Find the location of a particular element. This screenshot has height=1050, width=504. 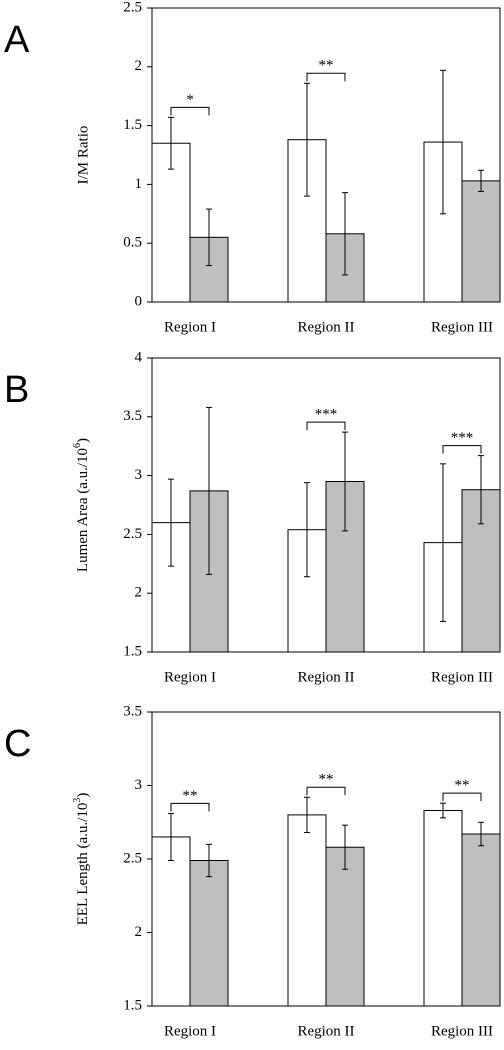

y-axis-label-text: EEL Length (a.u./10 is located at coordinates (83, 864).